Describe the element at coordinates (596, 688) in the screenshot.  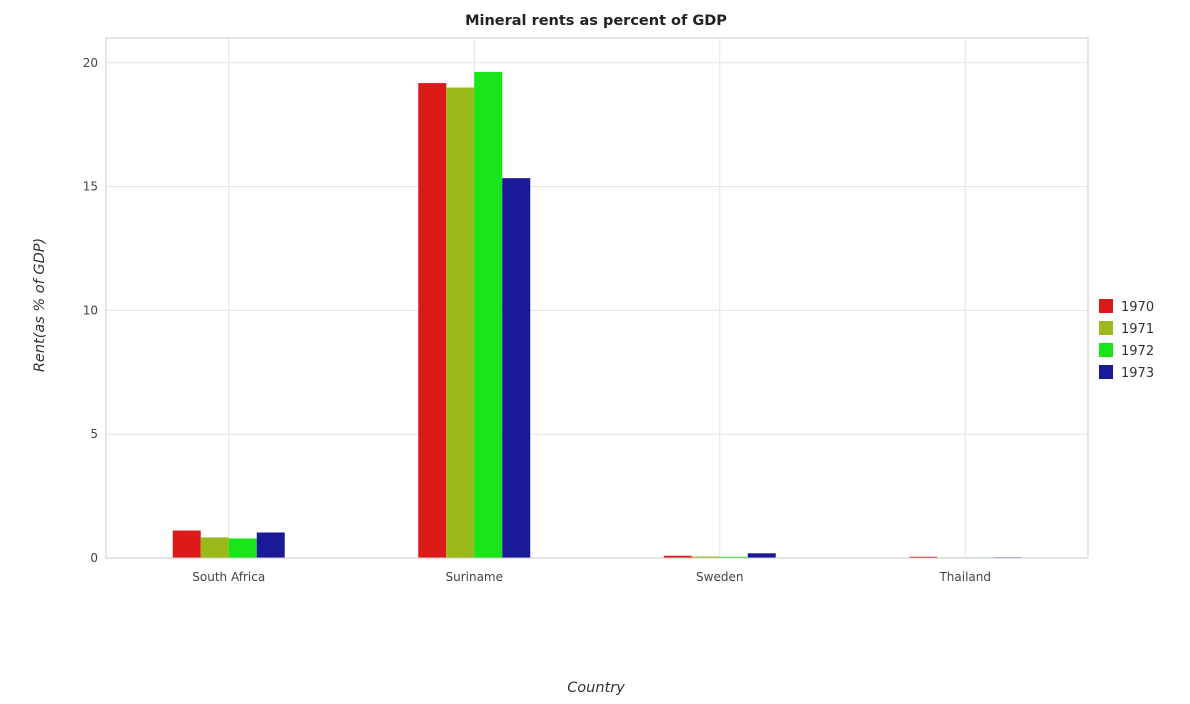
I see `x-axis-label: Country` at that location.